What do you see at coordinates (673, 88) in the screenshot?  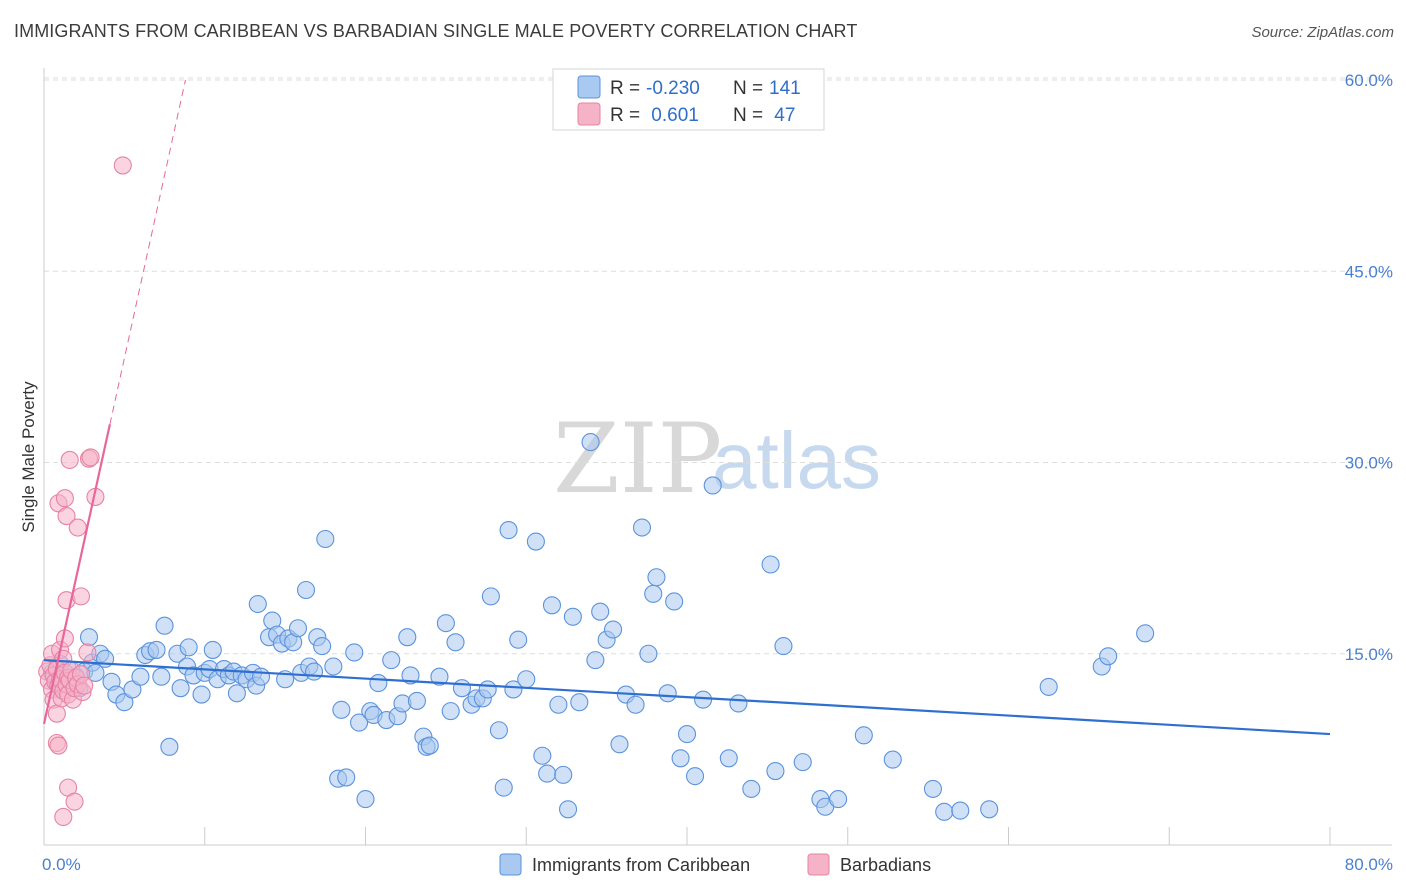 I see `legend-r-value-1: -0.230` at bounding box center [673, 88].